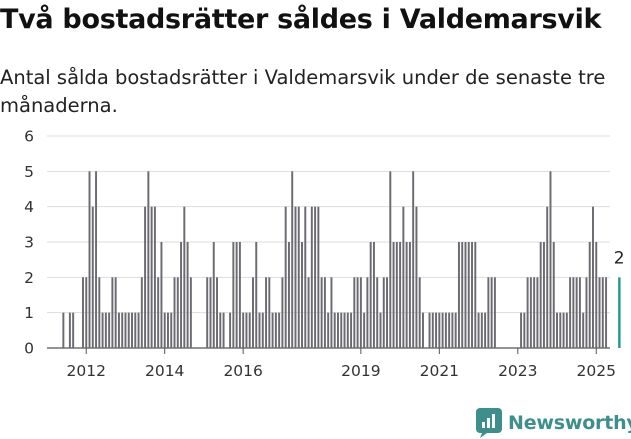  I want to click on y-tick-label: 5, so click(29, 172).